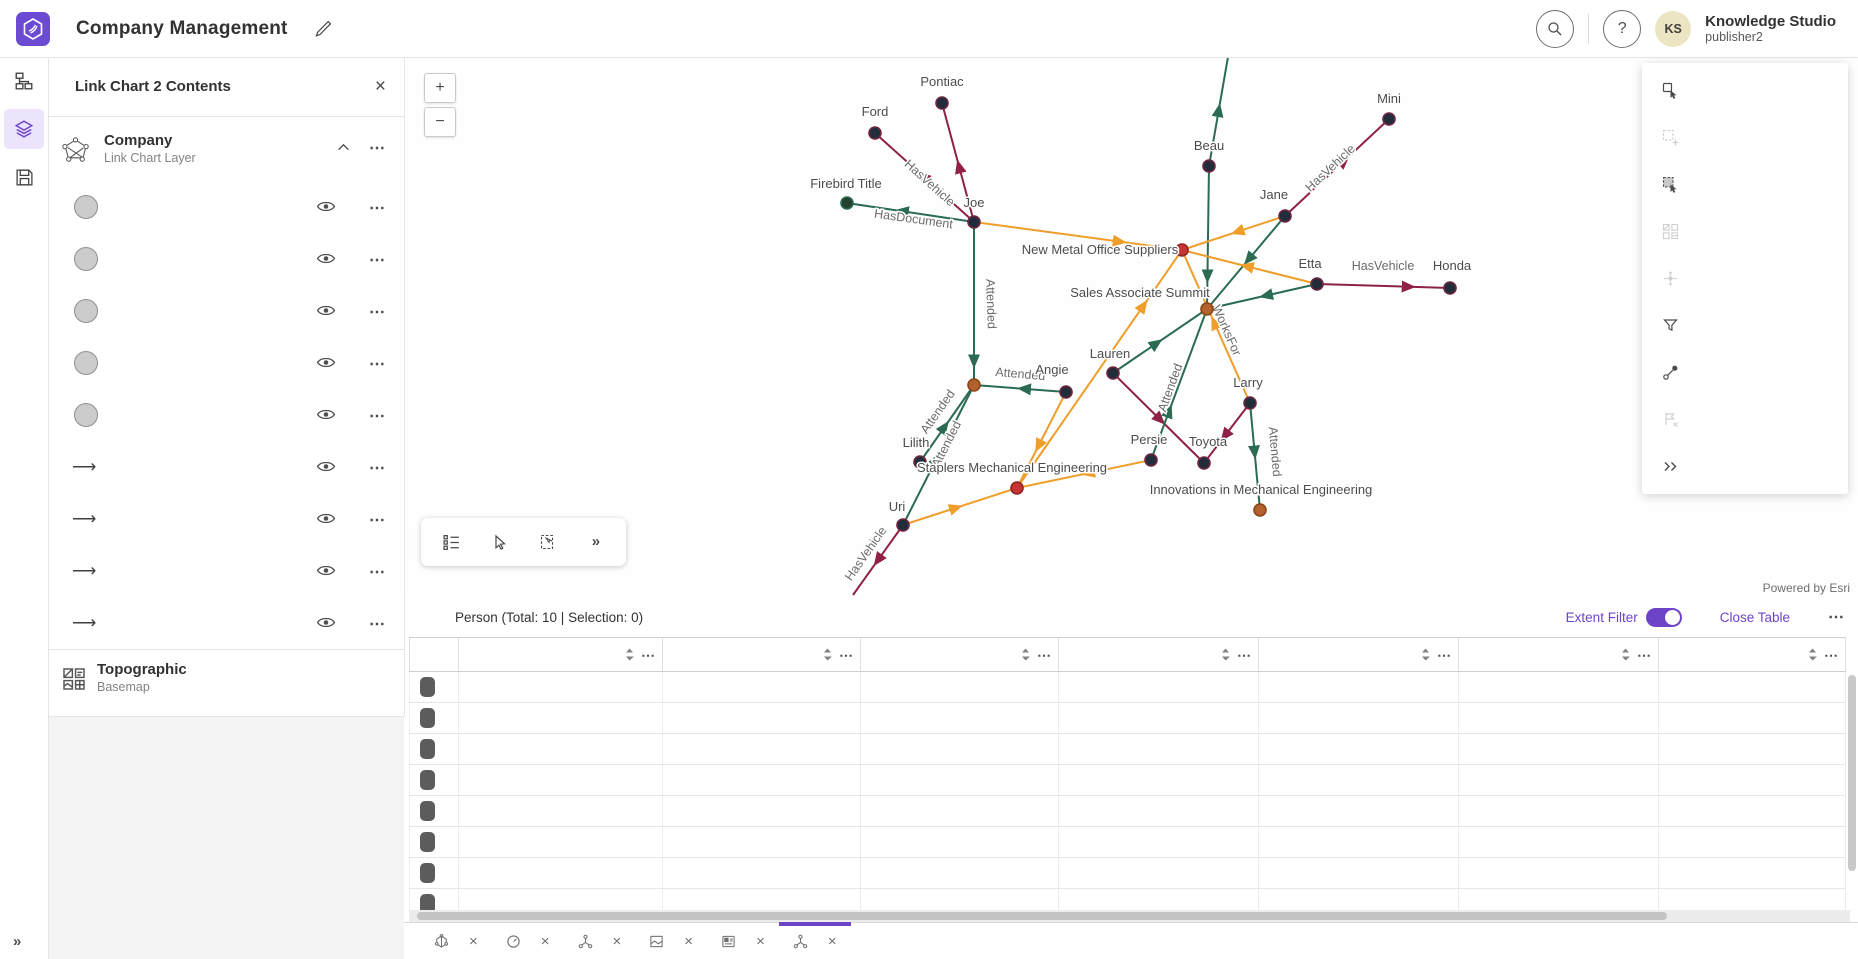 This screenshot has height=959, width=1858. What do you see at coordinates (433, 654) in the screenshot?
I see `select-all-column-header` at bounding box center [433, 654].